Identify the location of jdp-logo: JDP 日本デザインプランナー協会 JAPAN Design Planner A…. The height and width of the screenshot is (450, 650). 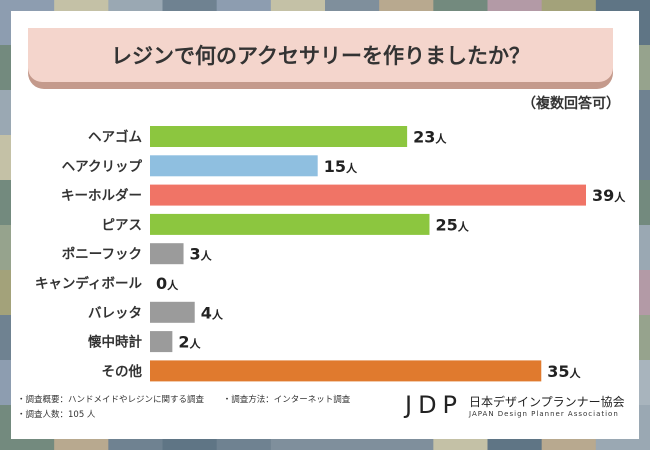
(515, 405).